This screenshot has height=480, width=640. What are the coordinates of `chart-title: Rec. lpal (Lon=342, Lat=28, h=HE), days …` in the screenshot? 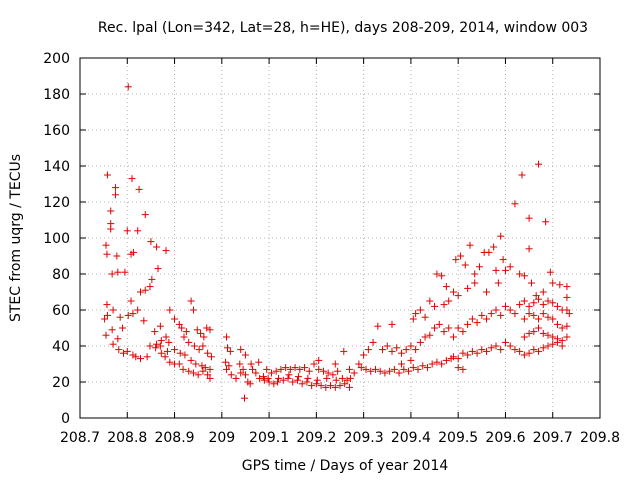 It's located at (343, 28).